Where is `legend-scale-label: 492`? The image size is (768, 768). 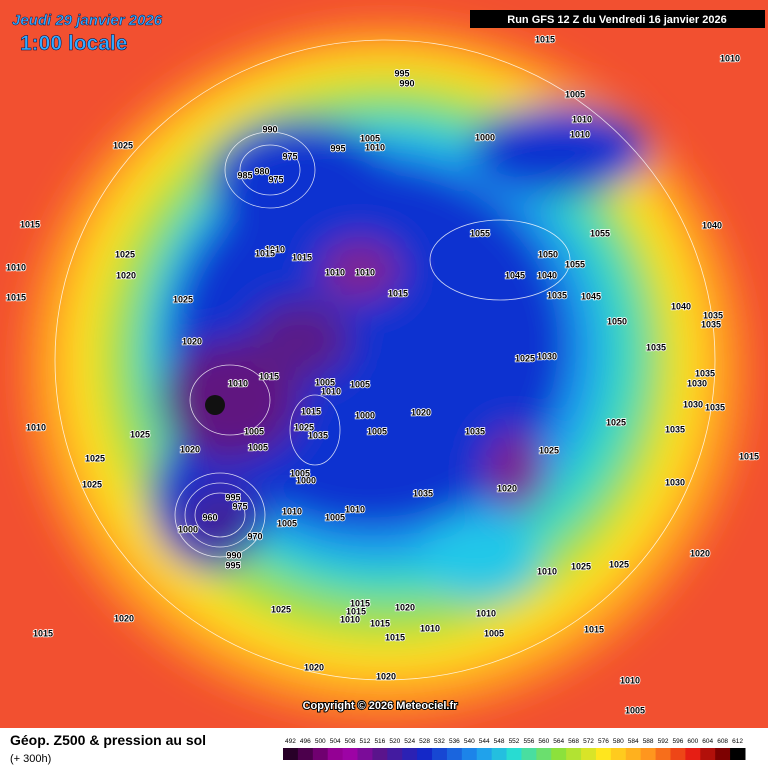 legend-scale-label: 492 is located at coordinates (290, 741).